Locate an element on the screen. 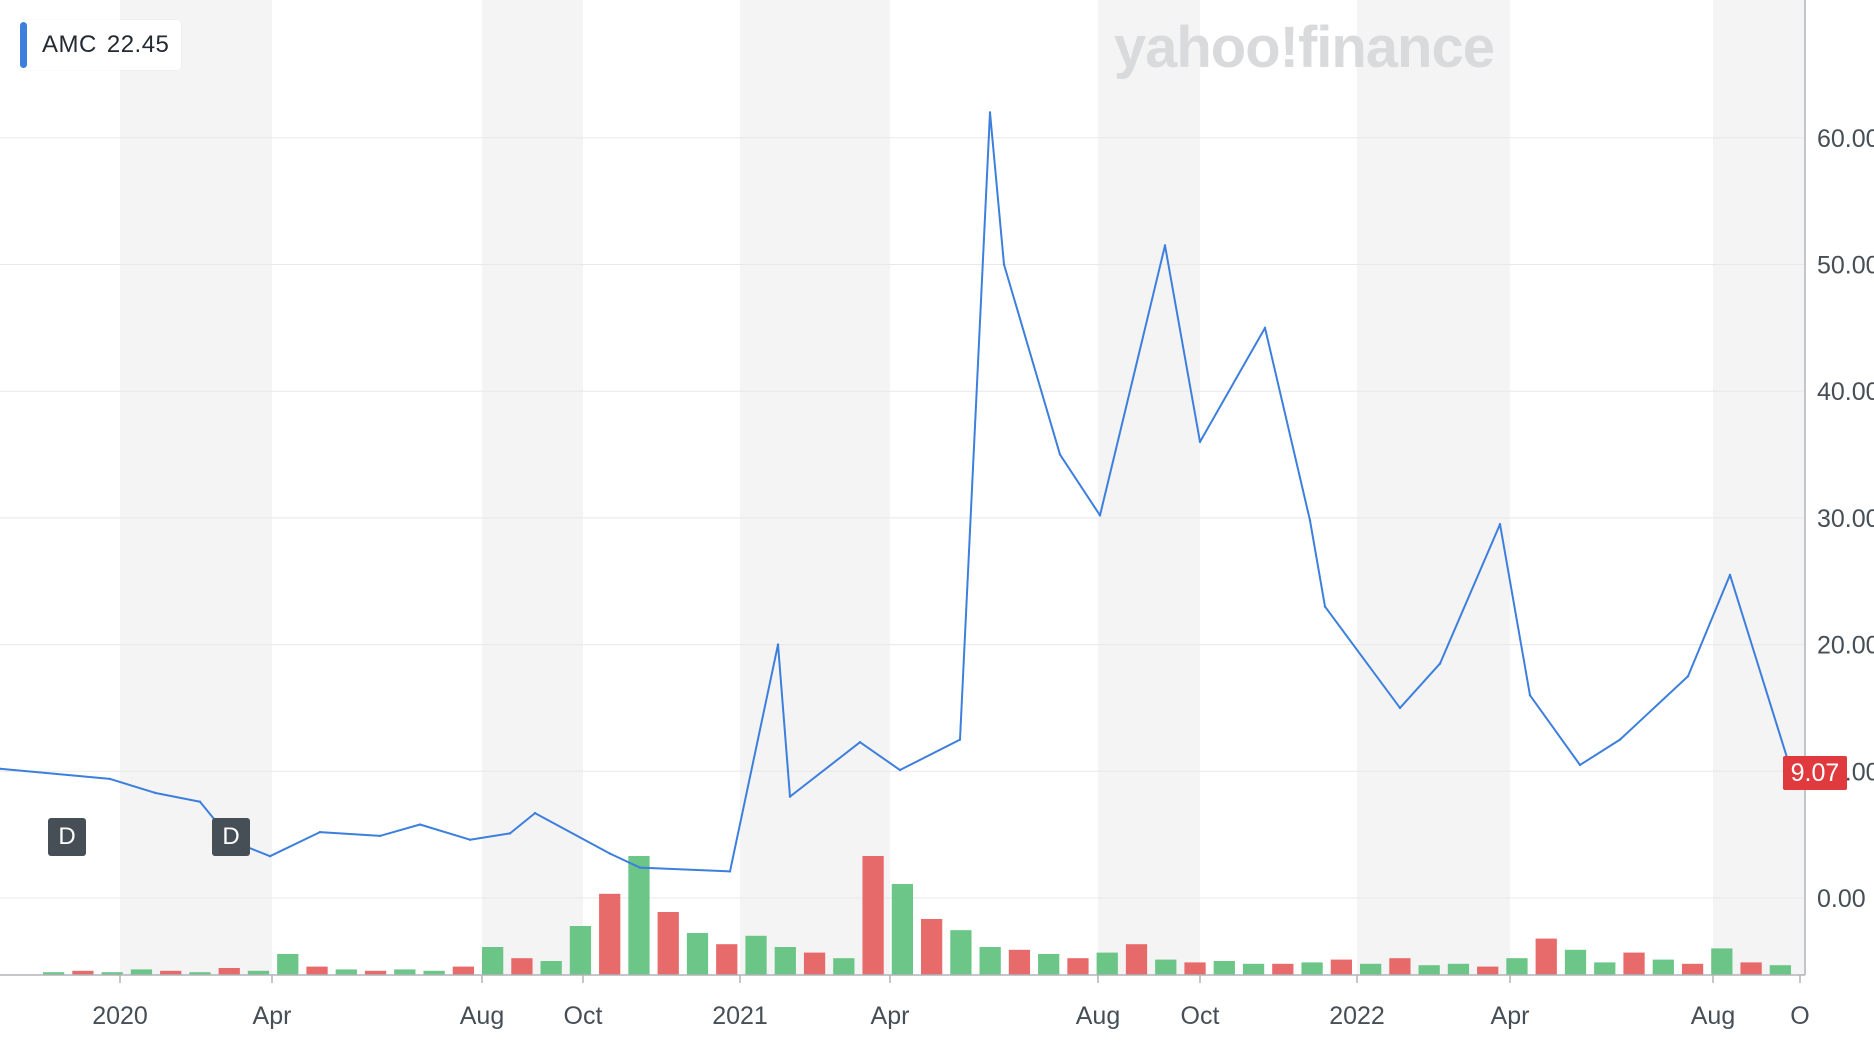  series-legend: AMC 22.45 is located at coordinates (100, 45).